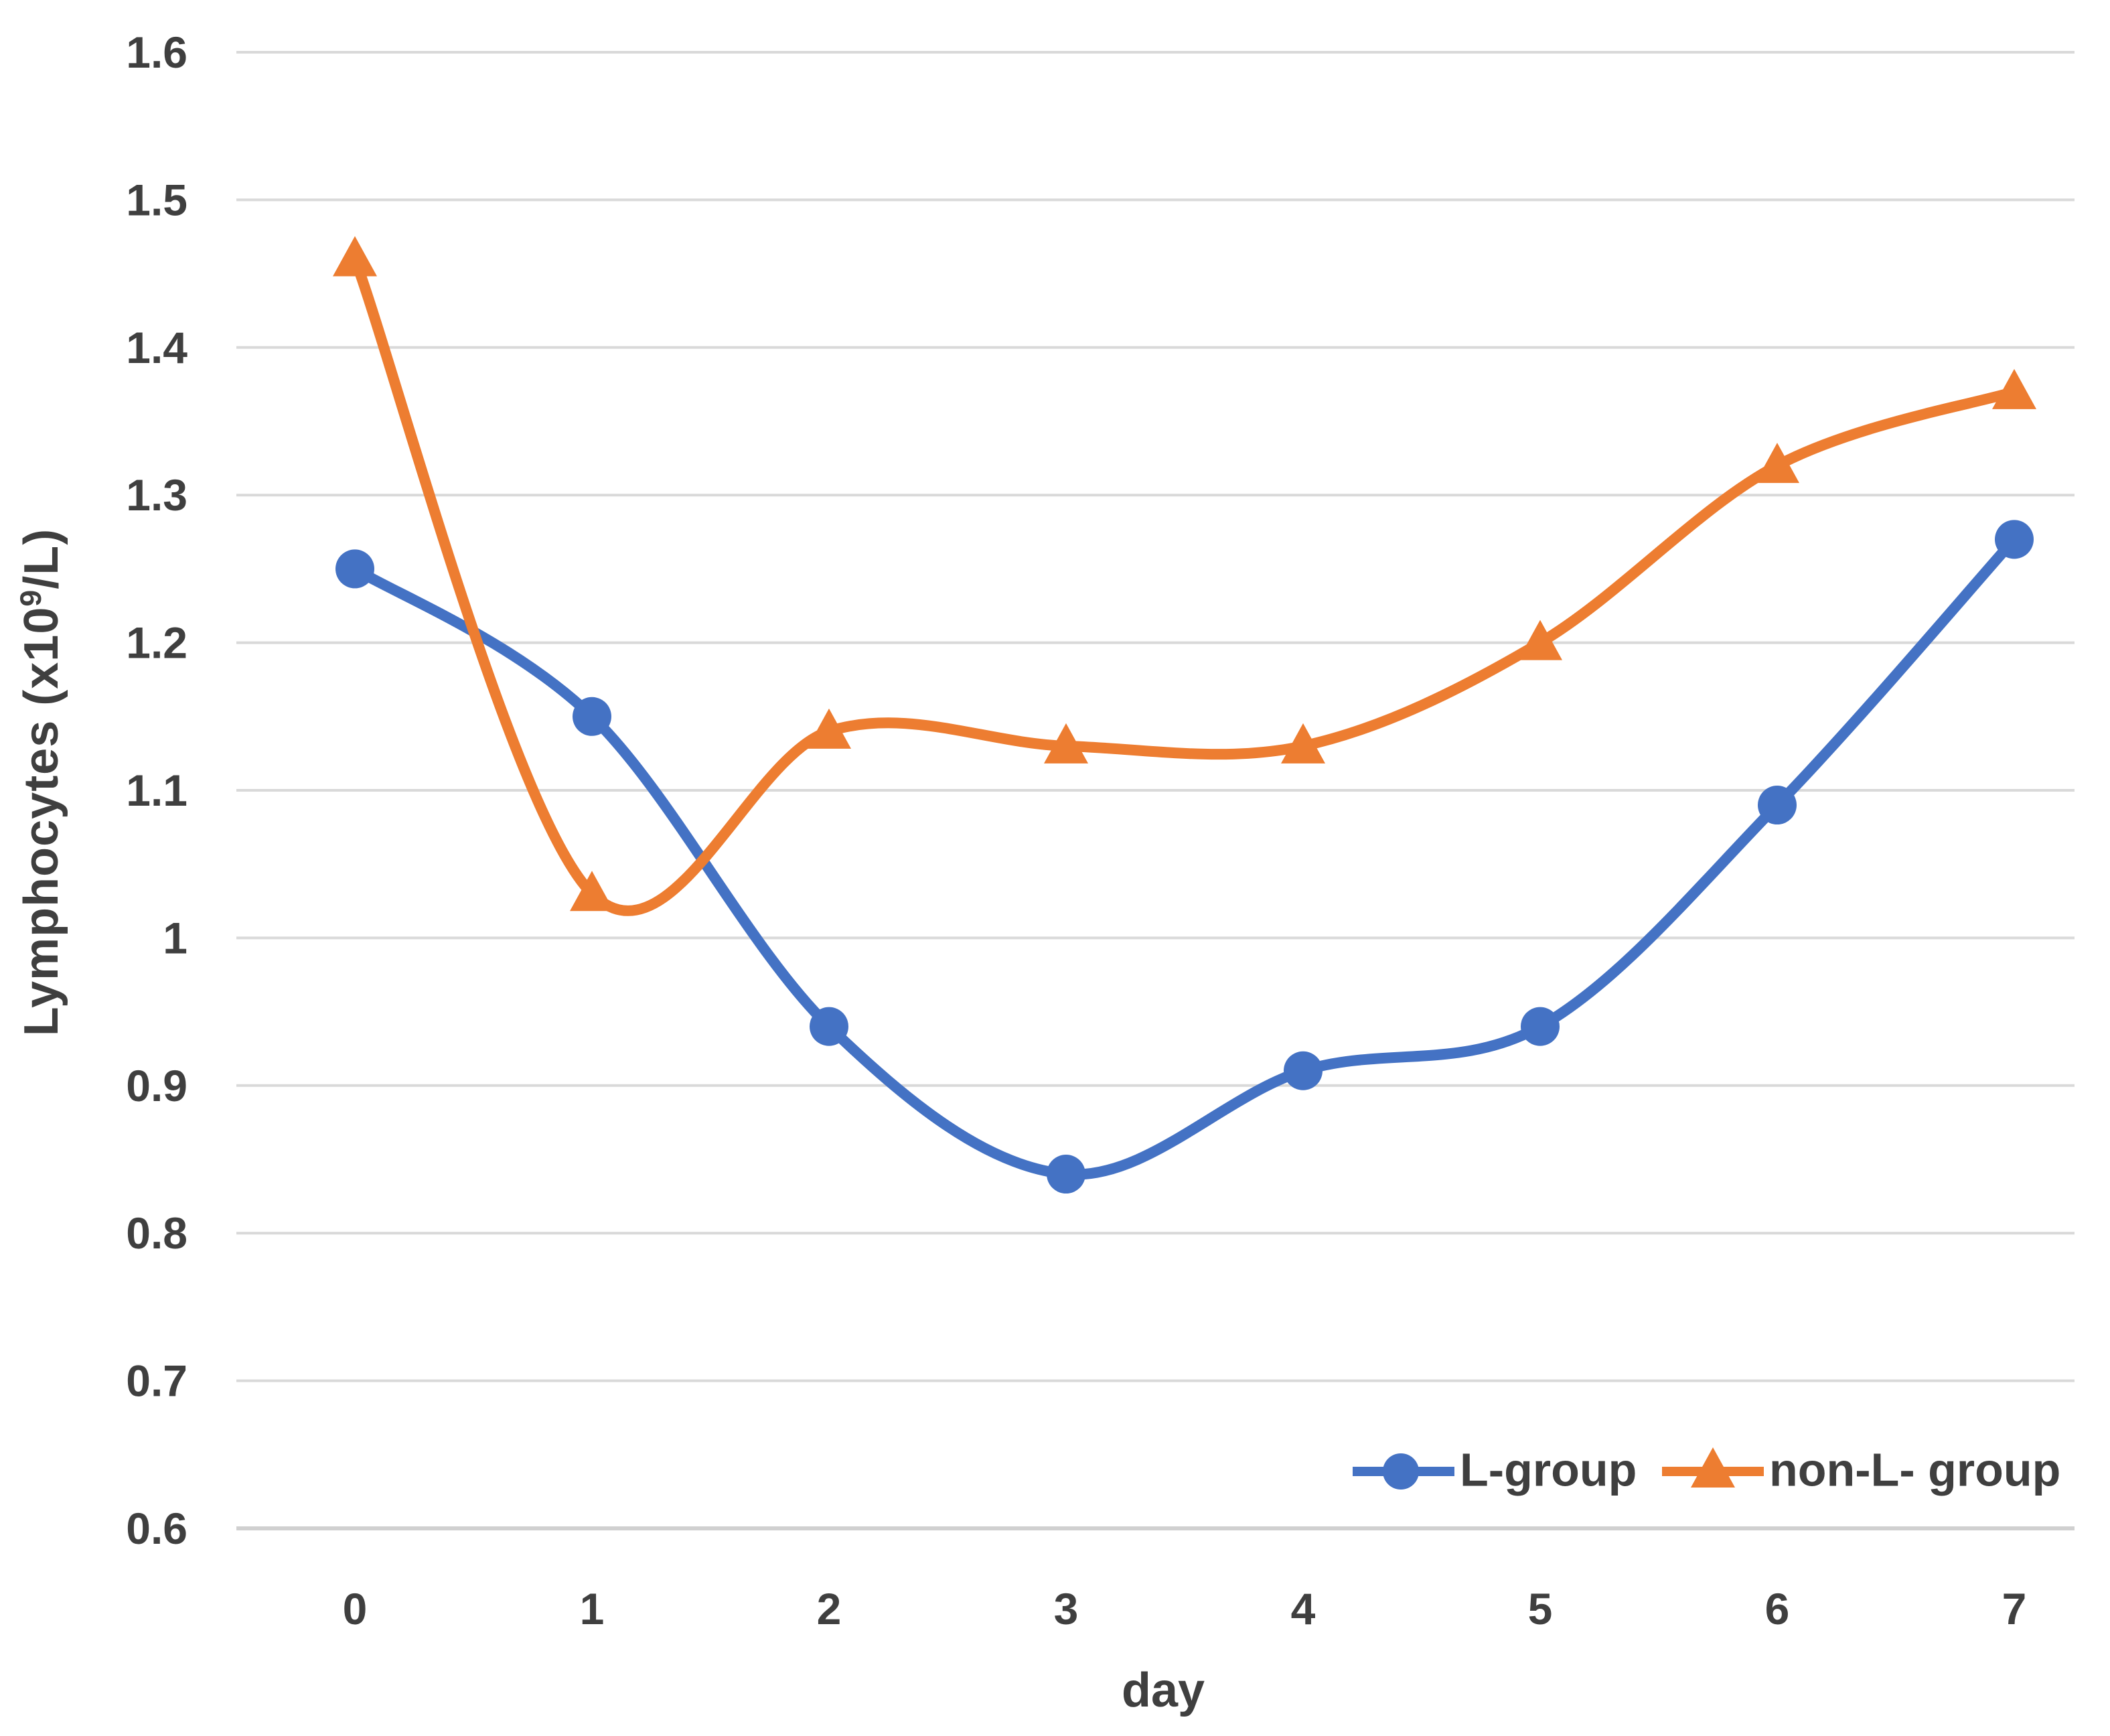 Image resolution: width=2110 pixels, height=1736 pixels. What do you see at coordinates (156, 1233) in the screenshot?
I see `y-tick-label: 0.8` at bounding box center [156, 1233].